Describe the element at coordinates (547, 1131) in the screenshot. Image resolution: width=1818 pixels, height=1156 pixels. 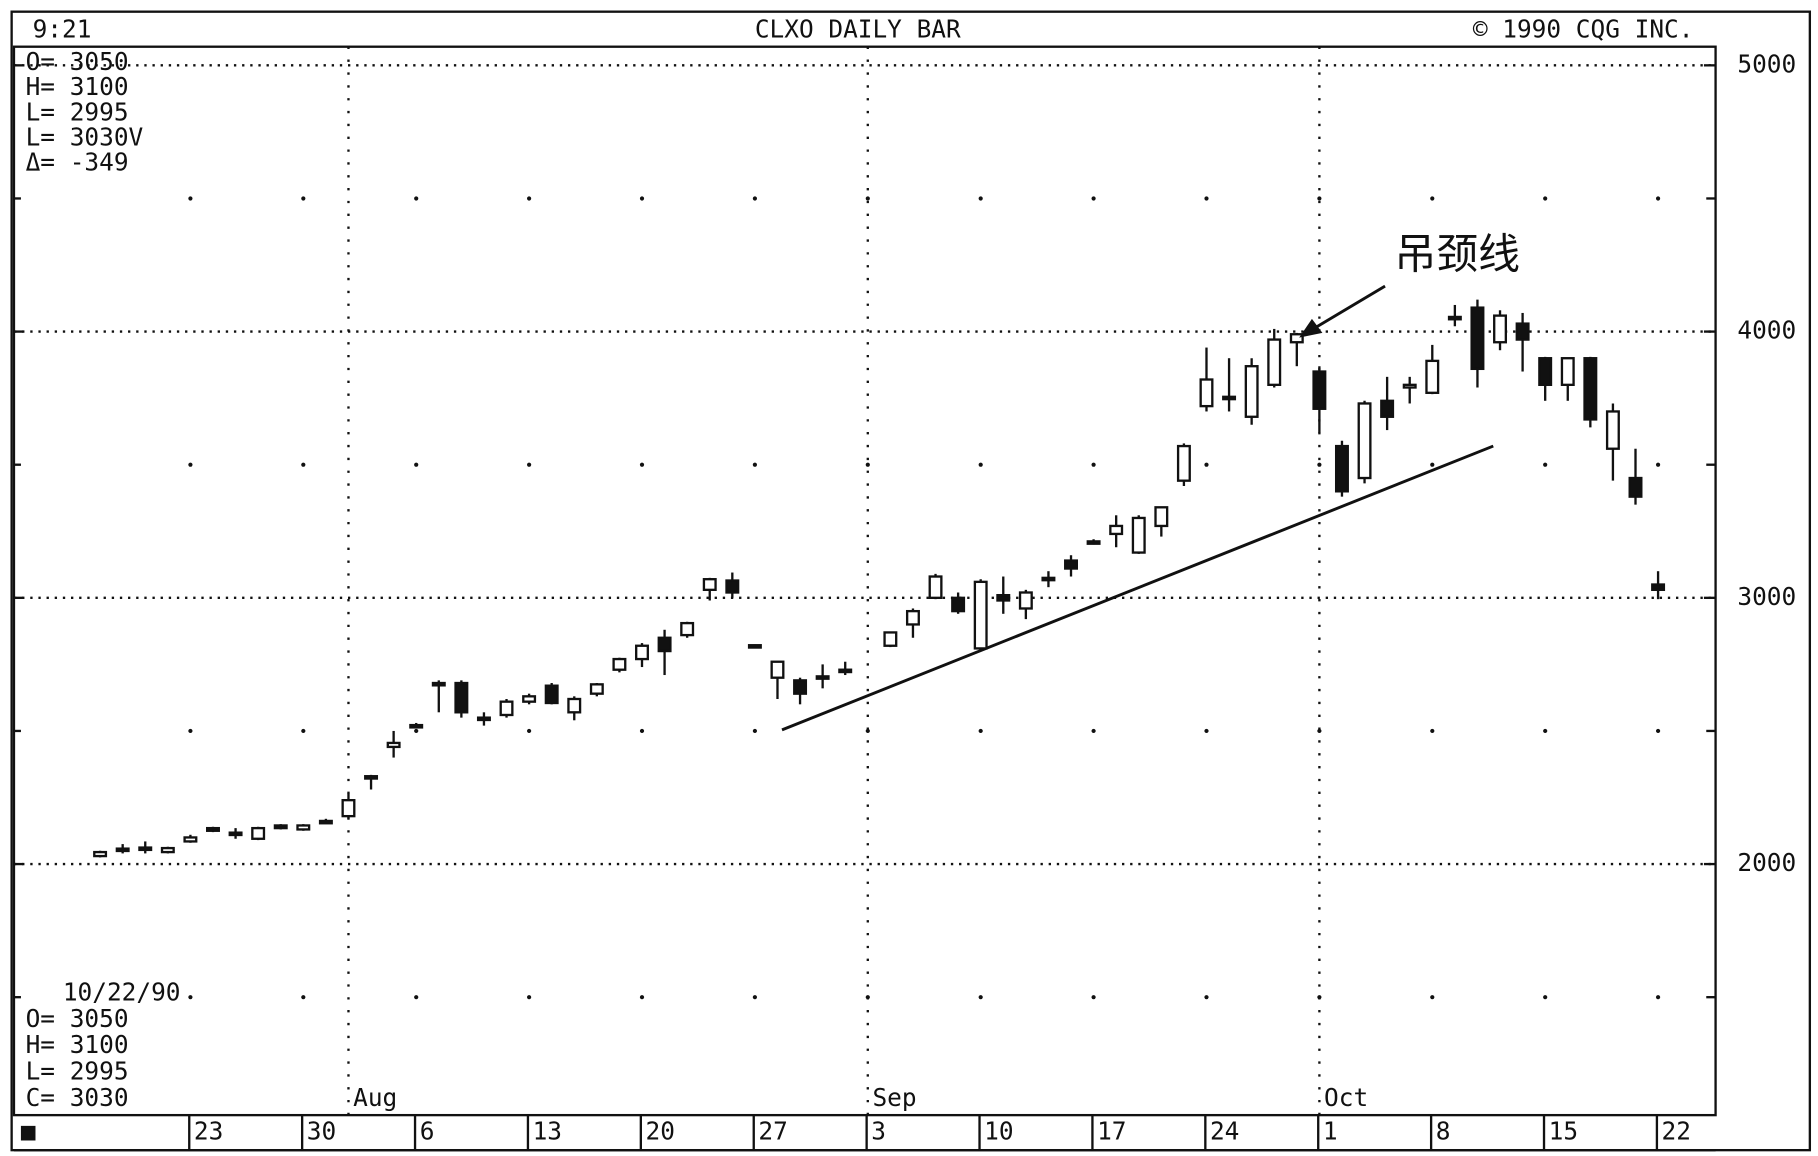
I see `x-tick-label: 13` at that location.